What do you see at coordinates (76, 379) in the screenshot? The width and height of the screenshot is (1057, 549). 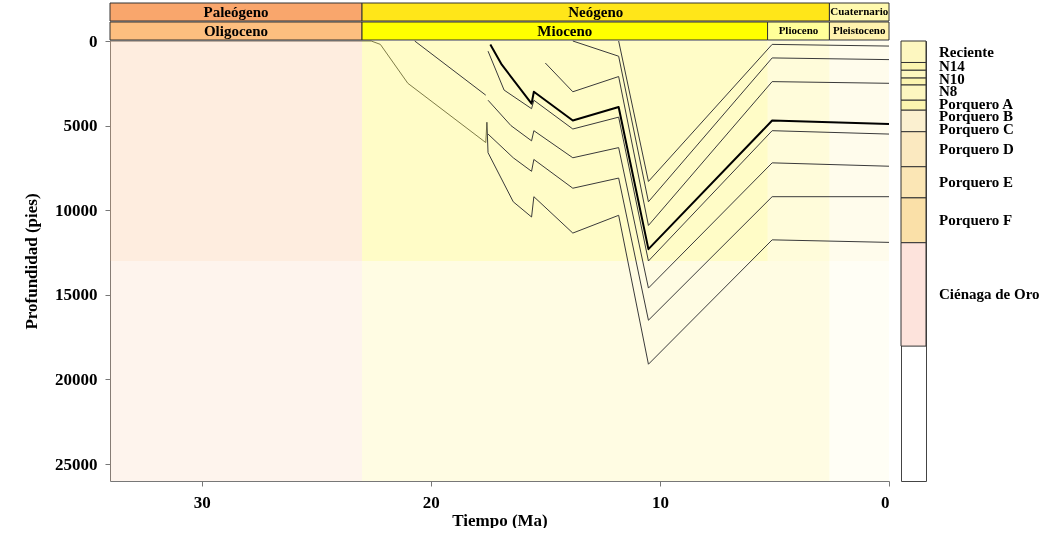 I see `y-tick-label: 20000` at bounding box center [76, 379].